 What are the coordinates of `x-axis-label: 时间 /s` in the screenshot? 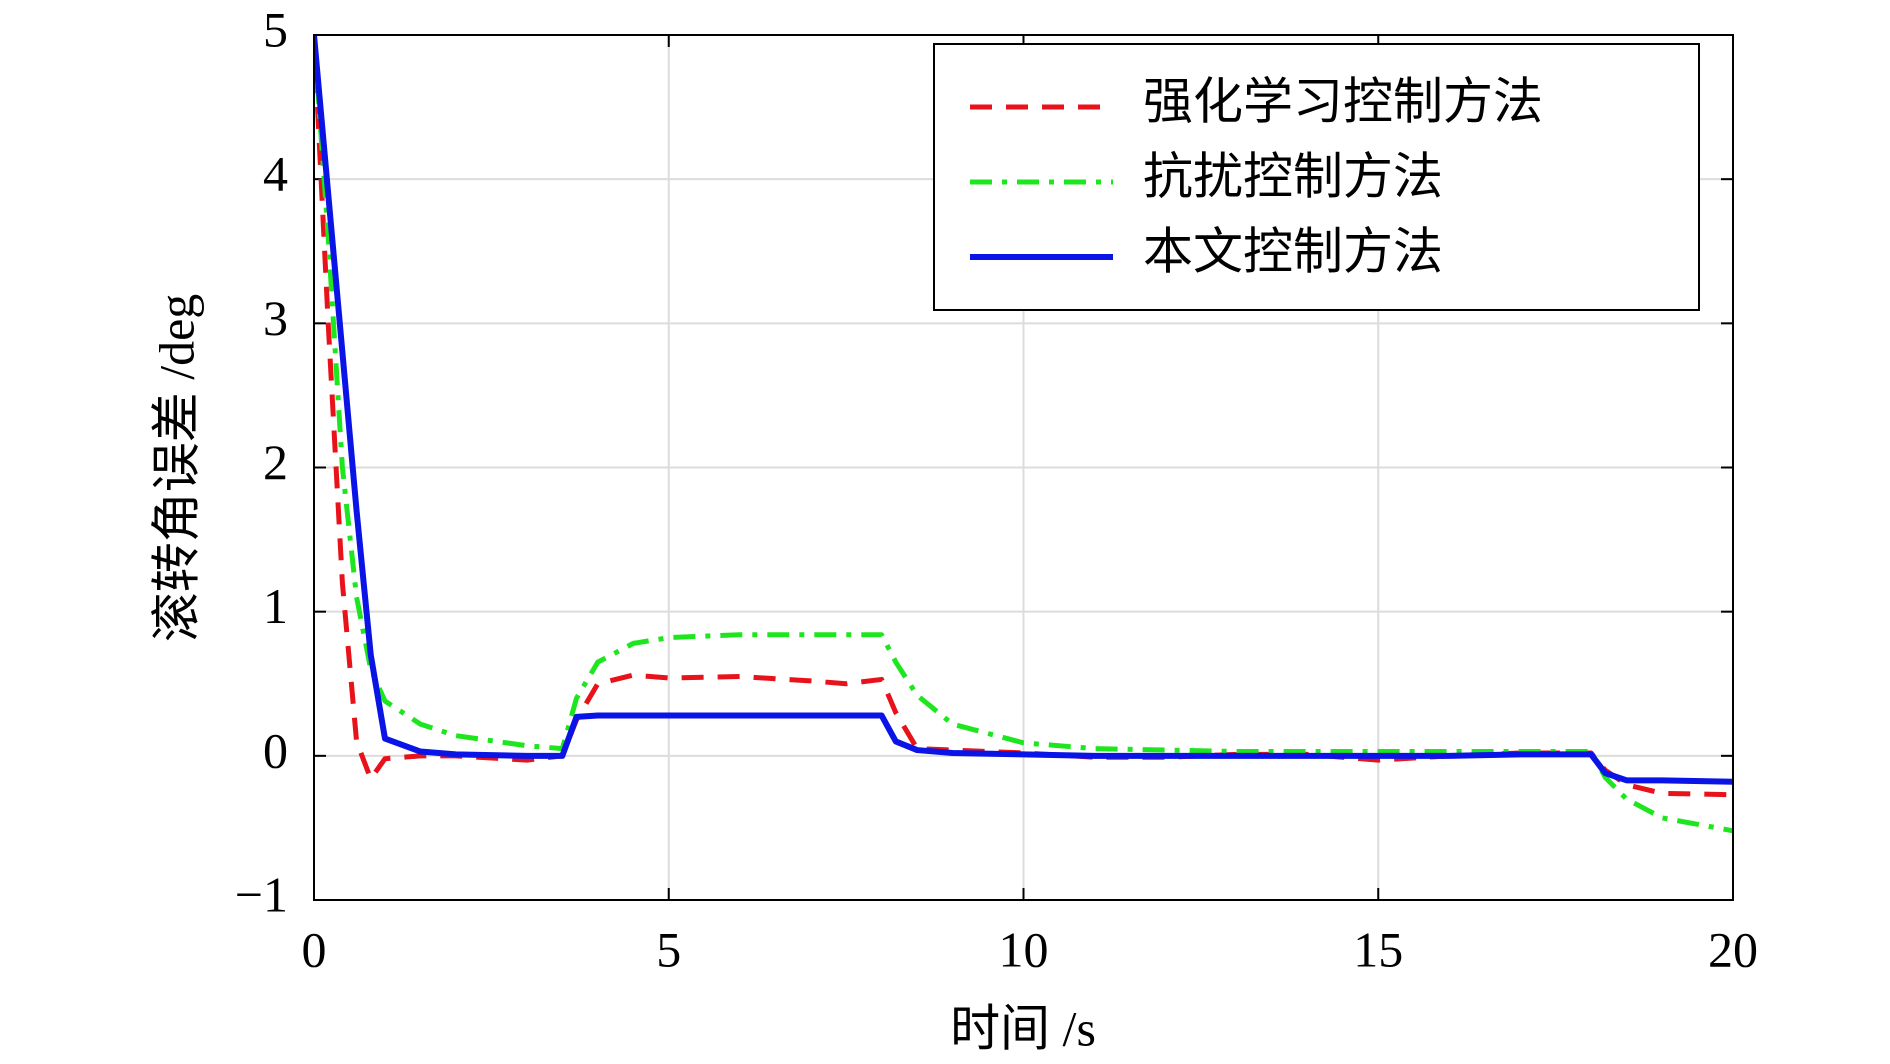 It's located at (1023, 1028).